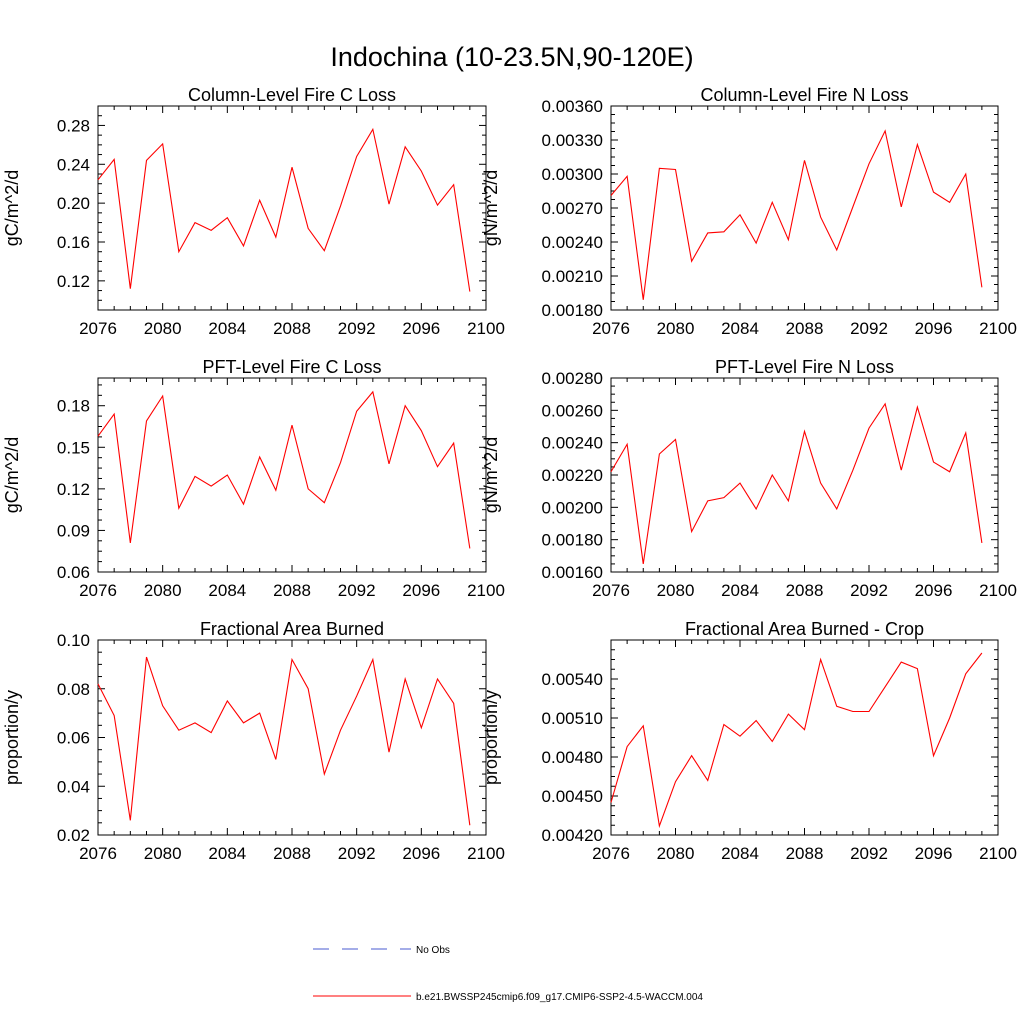 The image size is (1024, 1024). What do you see at coordinates (572, 378) in the screenshot?
I see `y-tick-label: 0.00280` at bounding box center [572, 378].